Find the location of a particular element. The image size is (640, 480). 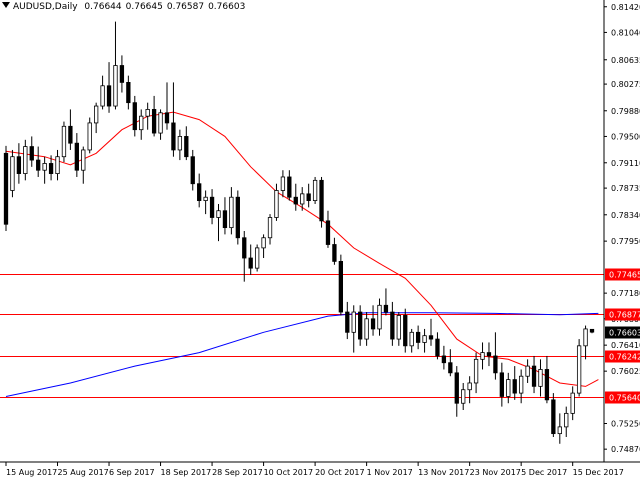

y-tick-label: 0.80275 is located at coordinates (625, 84).